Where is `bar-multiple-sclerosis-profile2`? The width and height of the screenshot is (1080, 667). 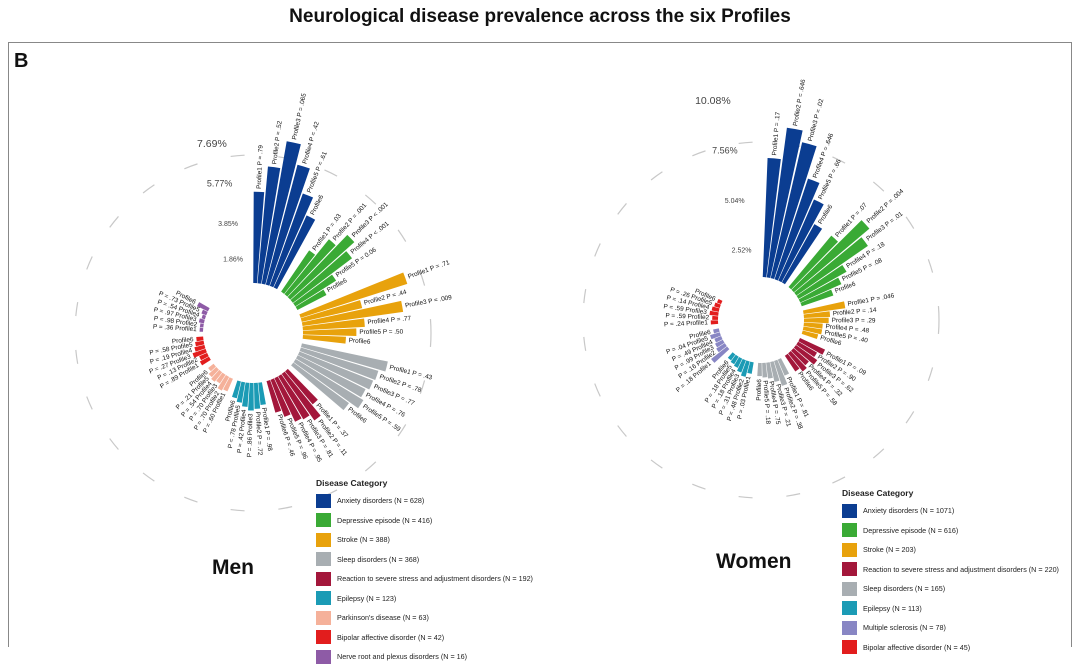 bar-multiple-sclerosis-profile2 is located at coordinates (721, 348).